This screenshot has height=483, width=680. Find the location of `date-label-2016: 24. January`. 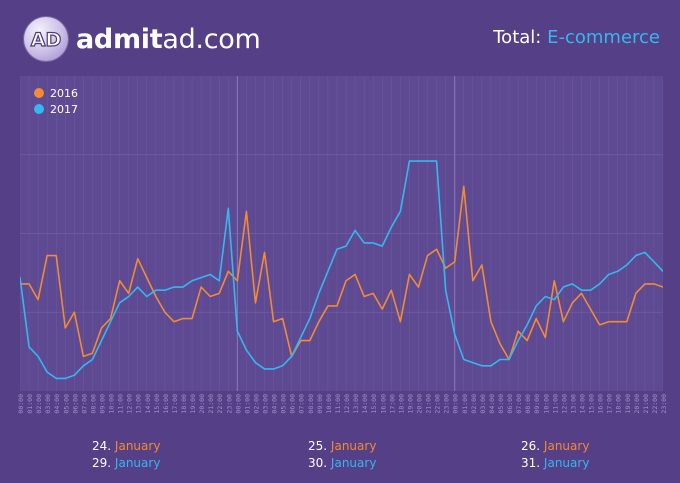

date-label-2016: 24. January is located at coordinates (126, 446).